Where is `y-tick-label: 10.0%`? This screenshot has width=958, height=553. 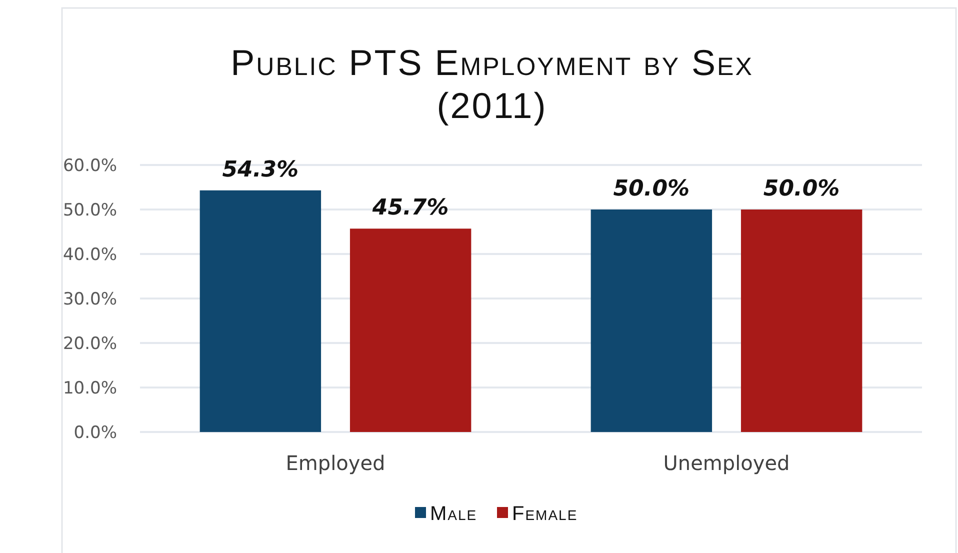
y-tick-label: 10.0% is located at coordinates (89, 388).